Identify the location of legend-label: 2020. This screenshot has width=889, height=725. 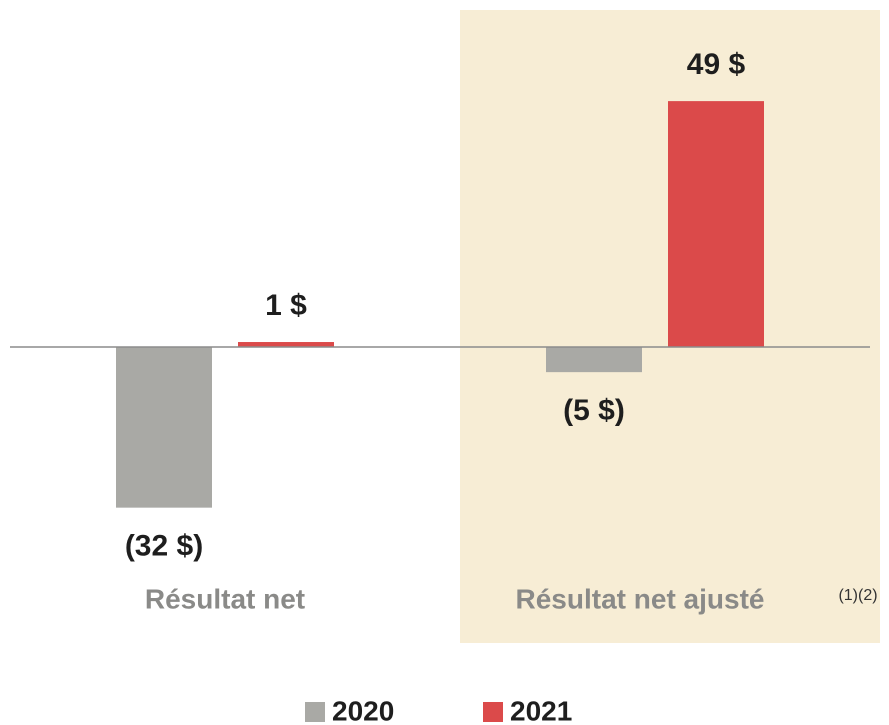
(363, 710).